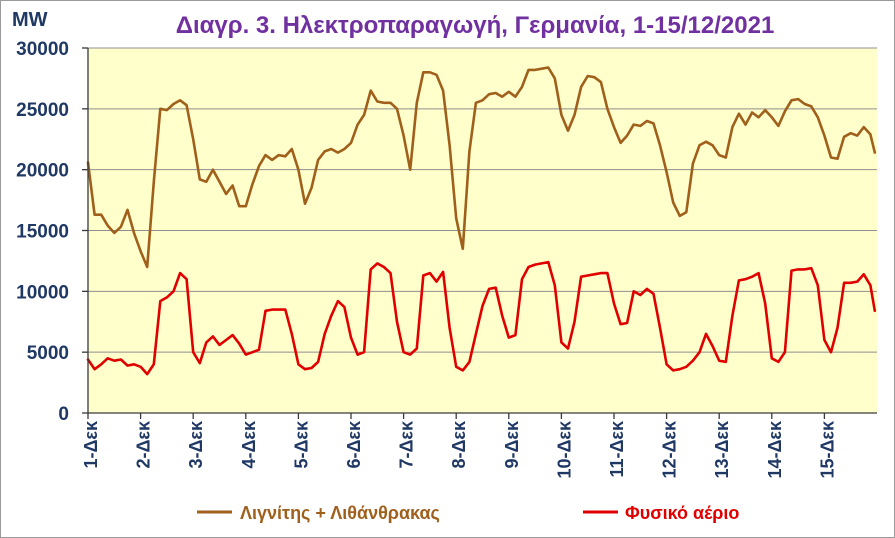 This screenshot has height=538, width=895. What do you see at coordinates (617, 449) in the screenshot?
I see `x-tick-label: 11-Δεκ` at bounding box center [617, 449].